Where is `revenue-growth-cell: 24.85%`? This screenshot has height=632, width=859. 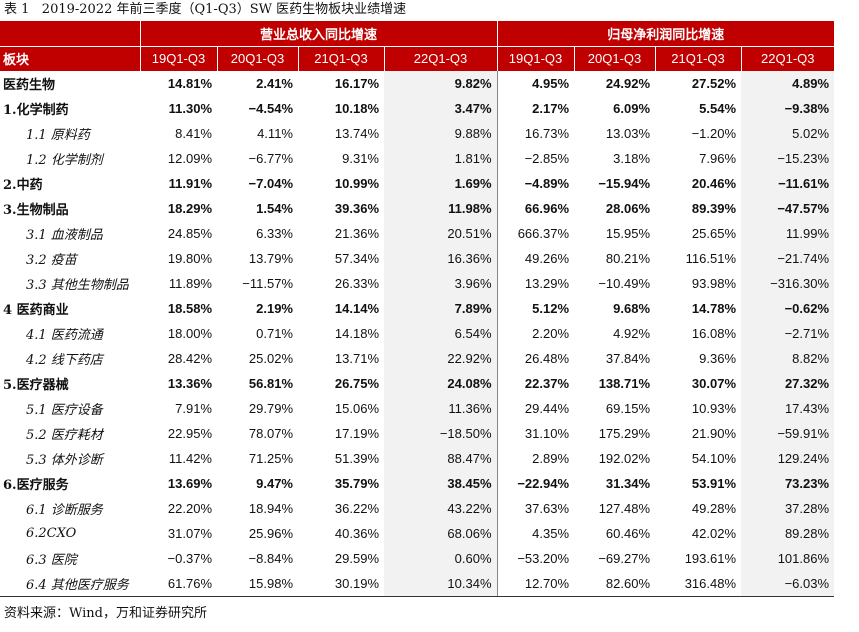
revenue-growth-cell: 24.85% is located at coordinates (189, 233).